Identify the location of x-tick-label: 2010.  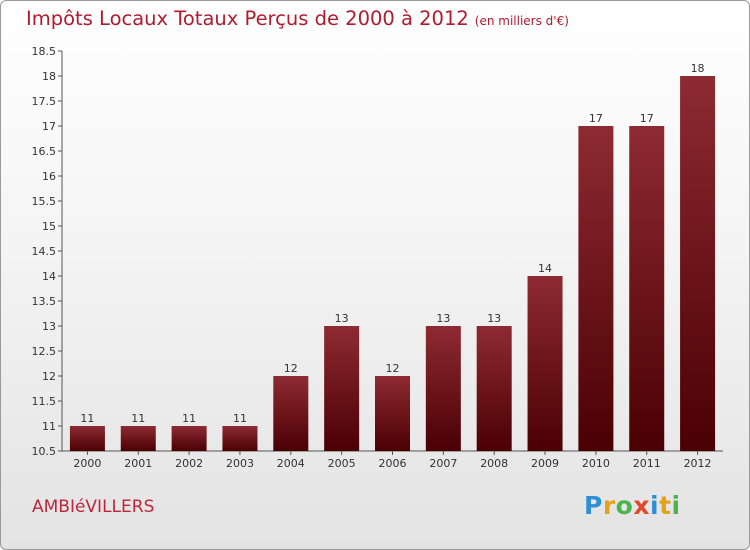
(596, 463).